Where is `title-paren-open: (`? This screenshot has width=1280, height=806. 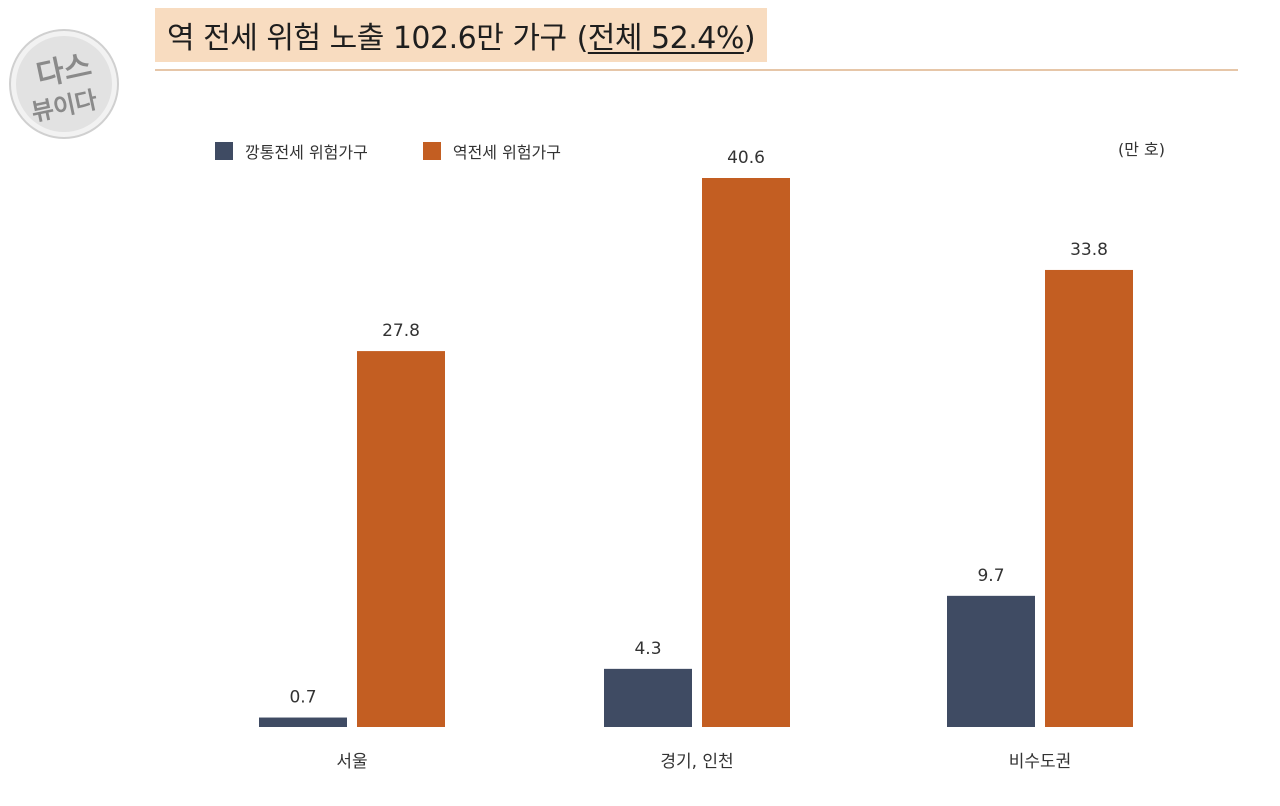
title-paren-open: ( is located at coordinates (582, 38).